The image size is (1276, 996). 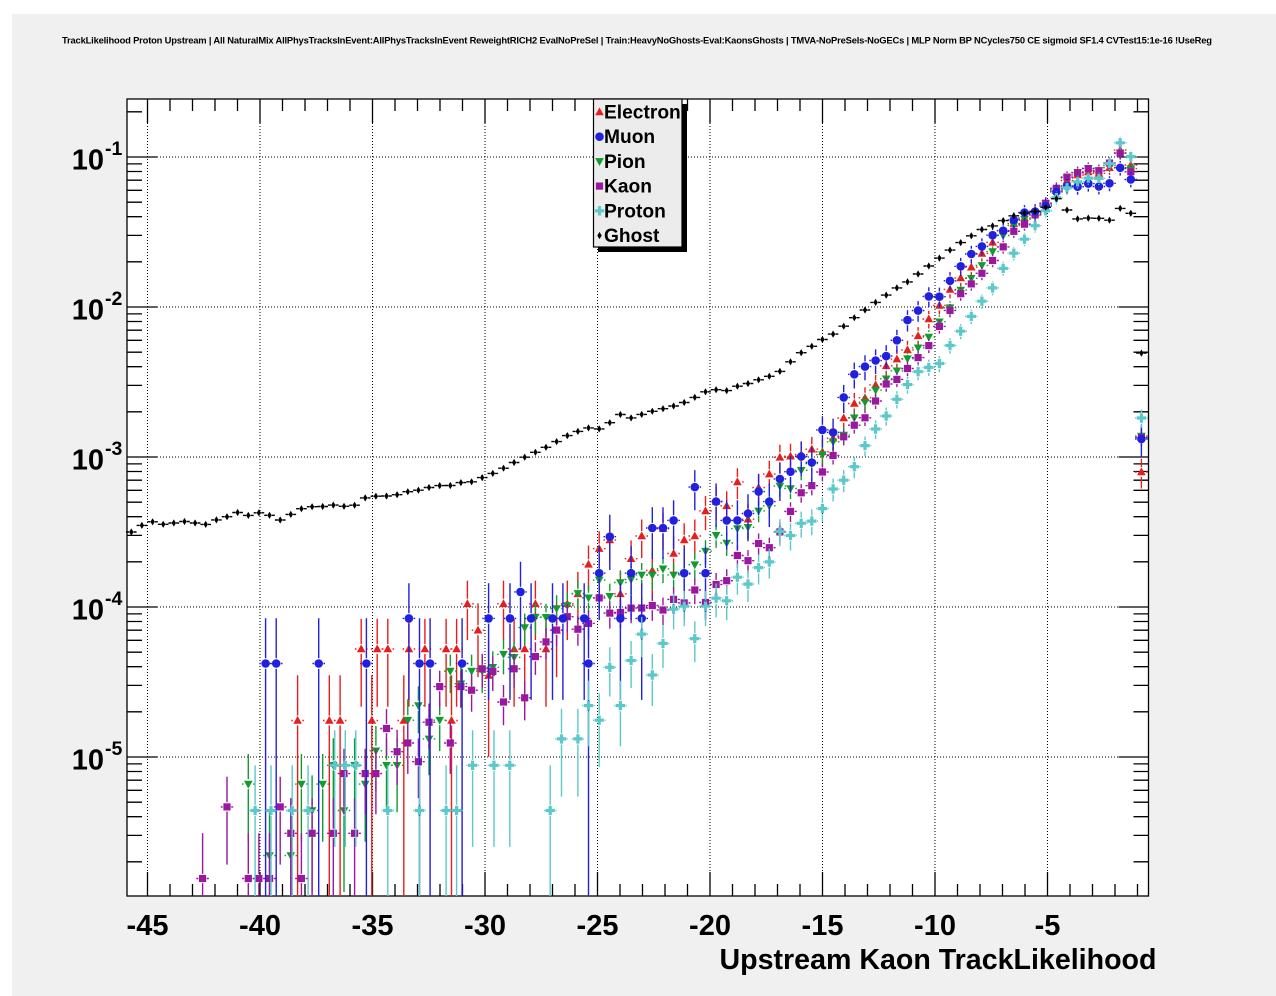 What do you see at coordinates (938, 960) in the screenshot?
I see `svg-text: Upstream Kaon TrackLikelihood` at bounding box center [938, 960].